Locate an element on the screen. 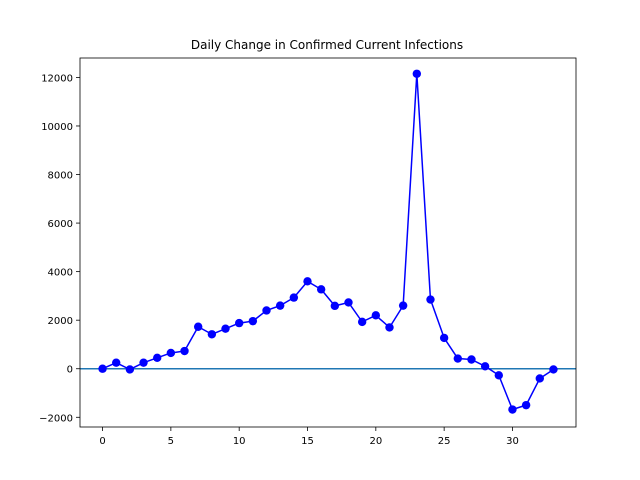 The image size is (640, 480). x-tick-label: 5 is located at coordinates (171, 441).